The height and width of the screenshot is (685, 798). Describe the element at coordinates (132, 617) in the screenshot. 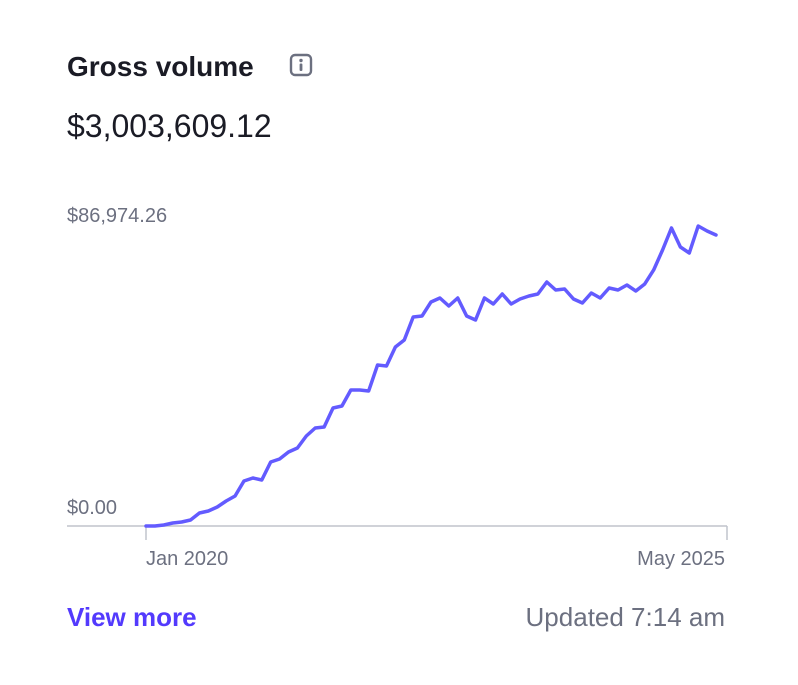

I see `view-more-link: View more` at that location.